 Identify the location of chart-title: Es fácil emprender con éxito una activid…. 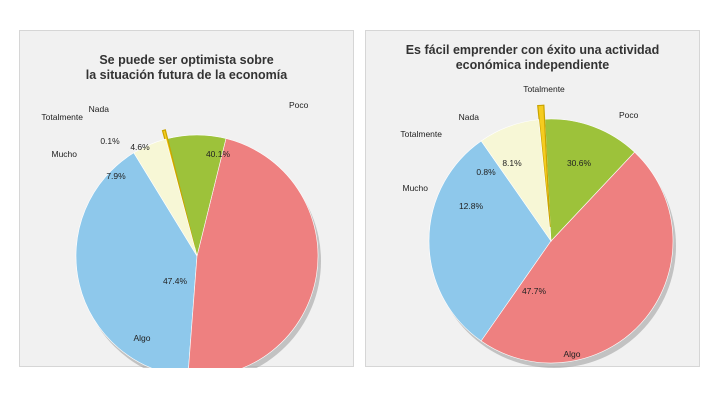
(532, 58).